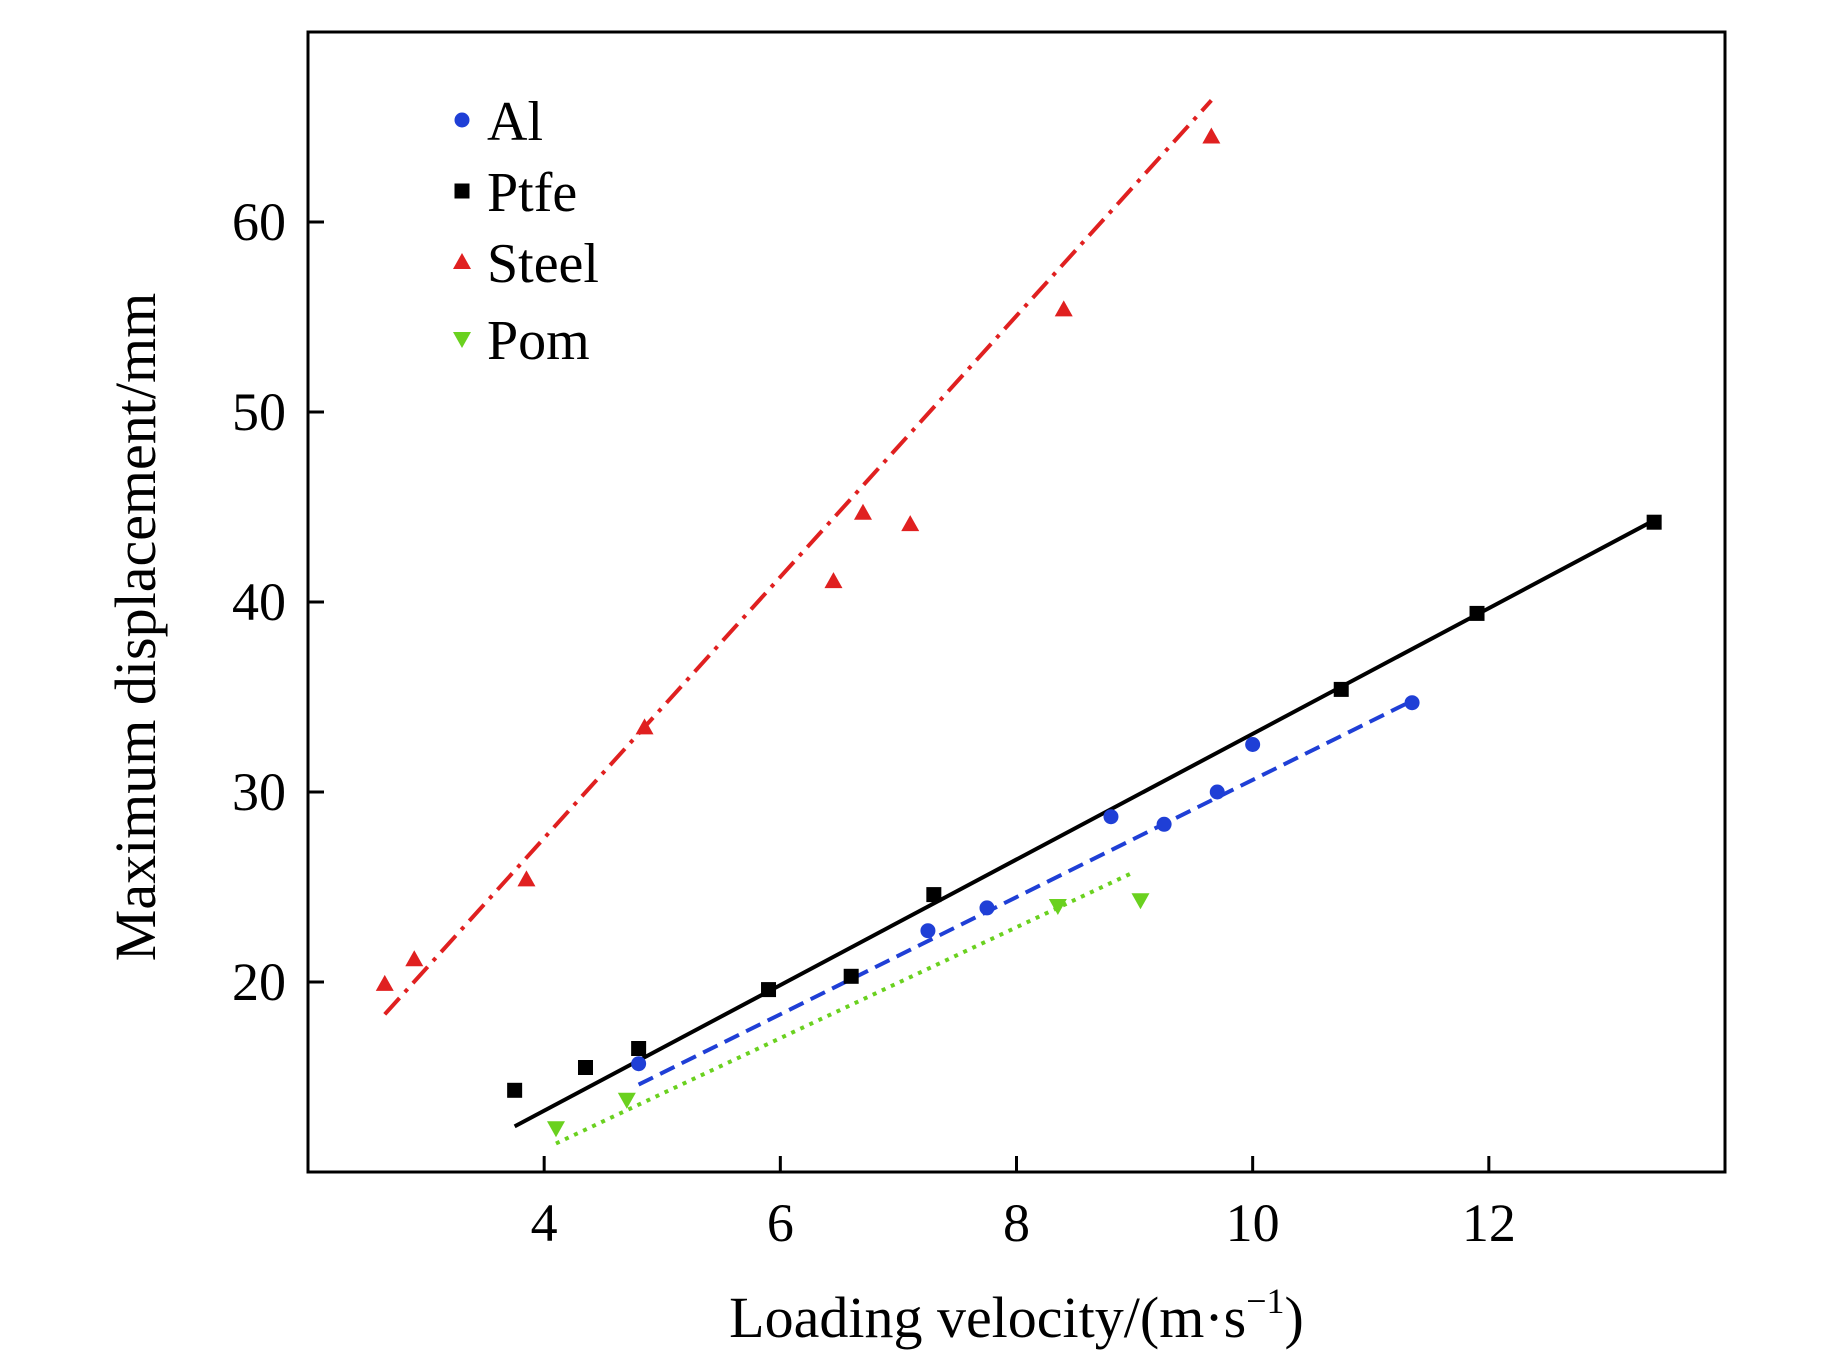 This screenshot has height=1365, width=1843. What do you see at coordinates (462, 120) in the screenshot?
I see `al-legend-marker` at bounding box center [462, 120].